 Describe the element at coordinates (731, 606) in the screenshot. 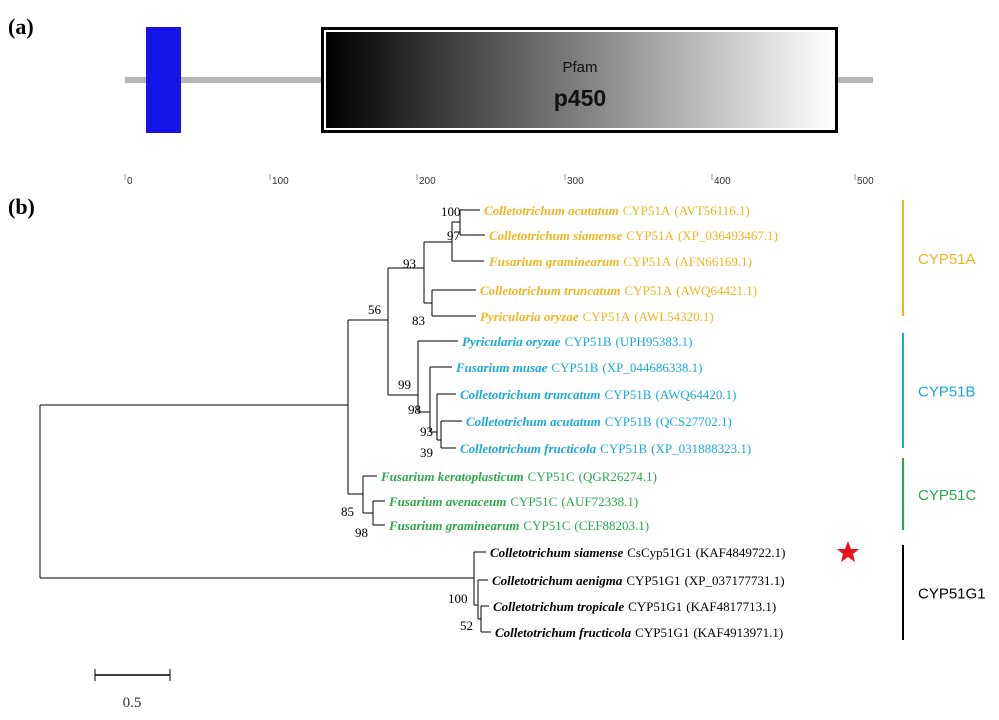

I see `accession: (KAF4817713.1)` at that location.